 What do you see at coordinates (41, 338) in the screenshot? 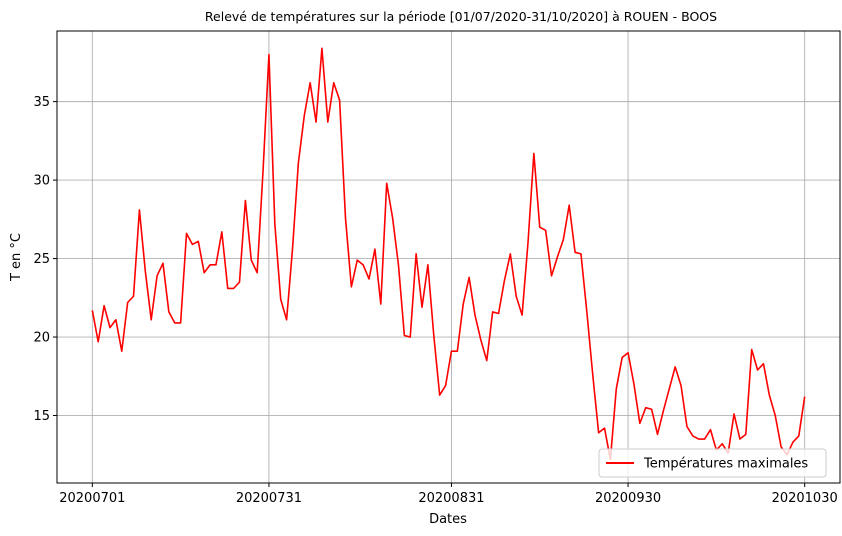
I see `y-tick-label: 20` at bounding box center [41, 338].